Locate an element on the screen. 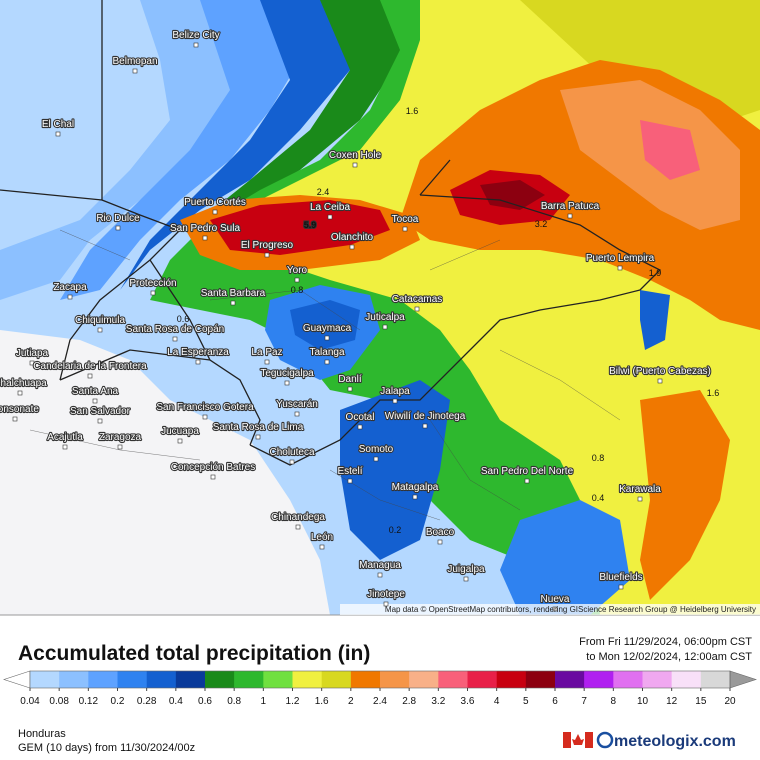 This screenshot has height=760, width=760. city-label: La Paz is located at coordinates (266, 352).